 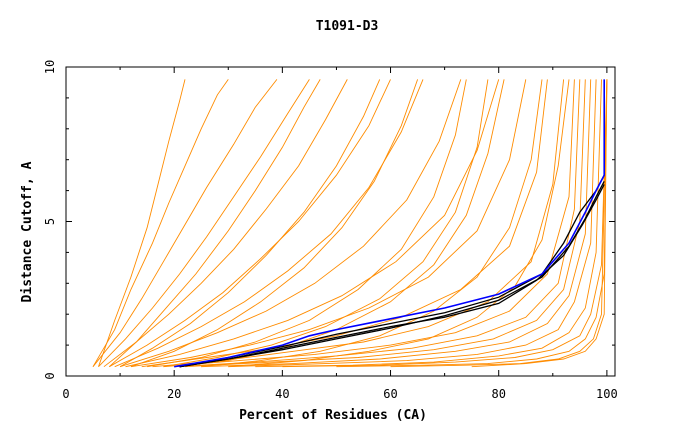 What do you see at coordinates (390, 394) in the screenshot?
I see `x-tick-label: 60` at bounding box center [390, 394].